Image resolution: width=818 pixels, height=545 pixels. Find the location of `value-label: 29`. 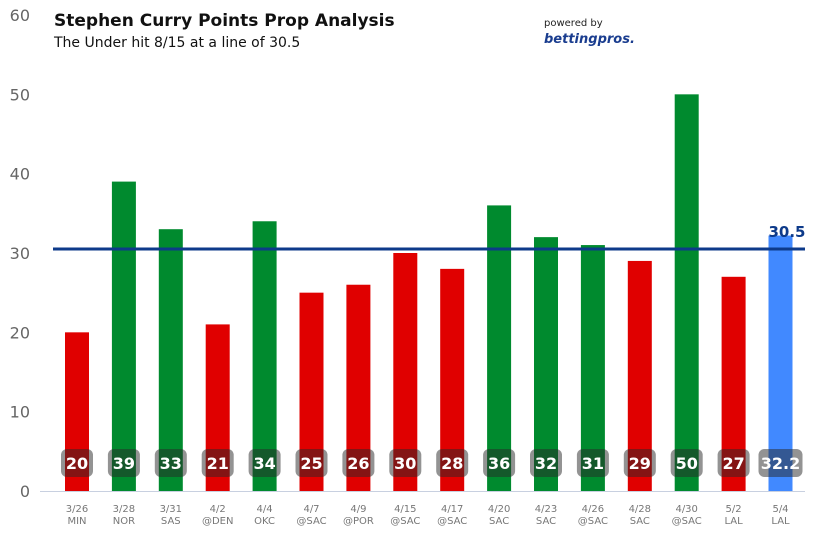

value-label: 29 is located at coordinates (640, 463).